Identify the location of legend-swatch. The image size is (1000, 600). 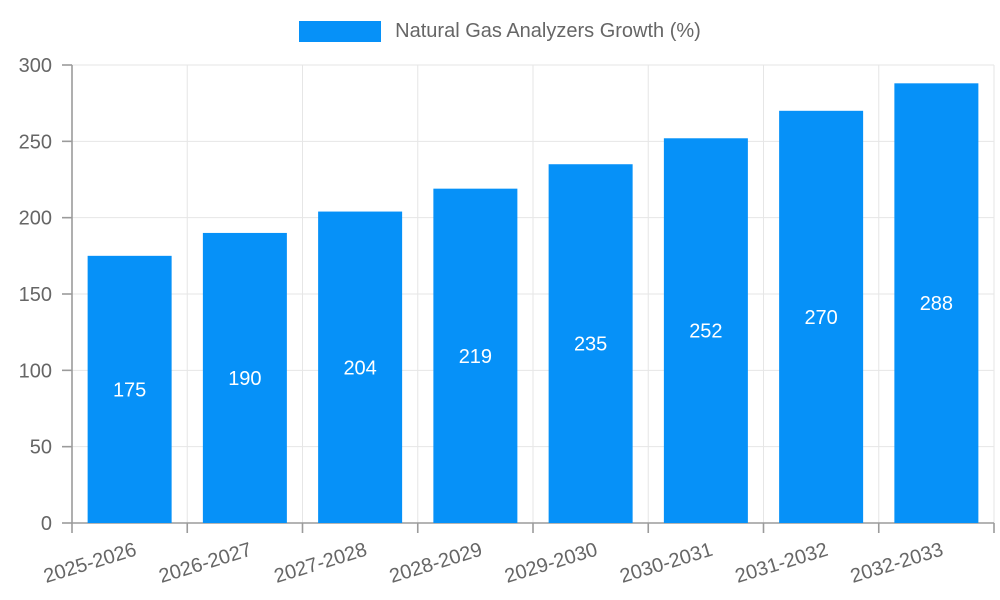
(340, 31).